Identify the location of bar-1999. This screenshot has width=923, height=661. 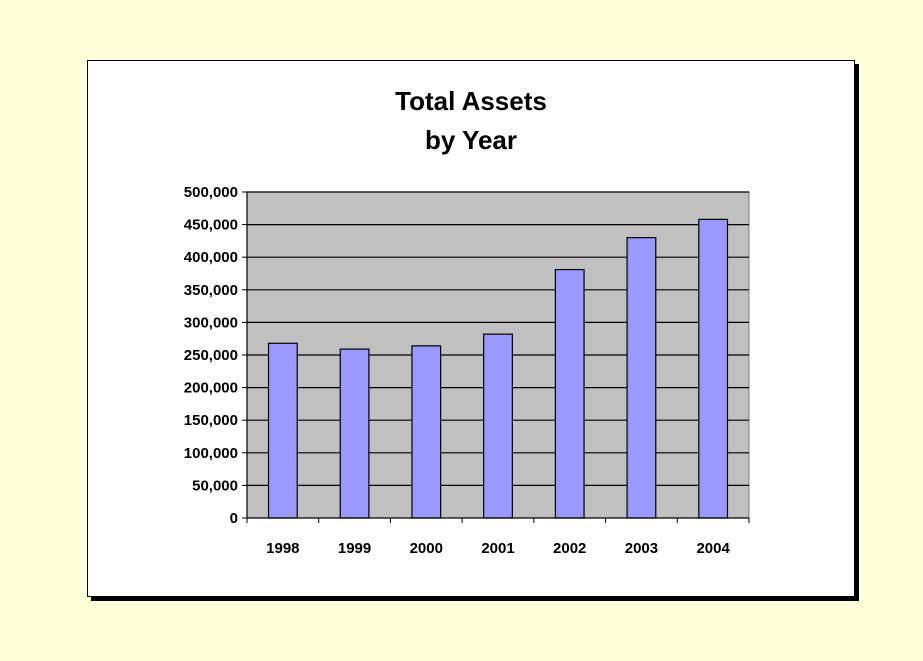
(354, 433).